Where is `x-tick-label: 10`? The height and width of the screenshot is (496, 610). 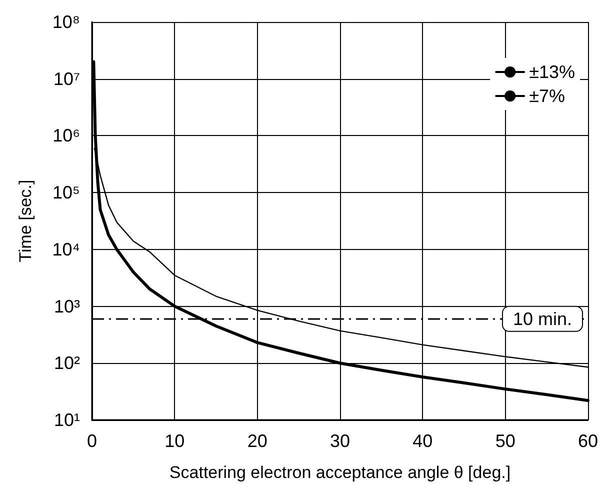 x-tick-label: 10 is located at coordinates (174, 441).